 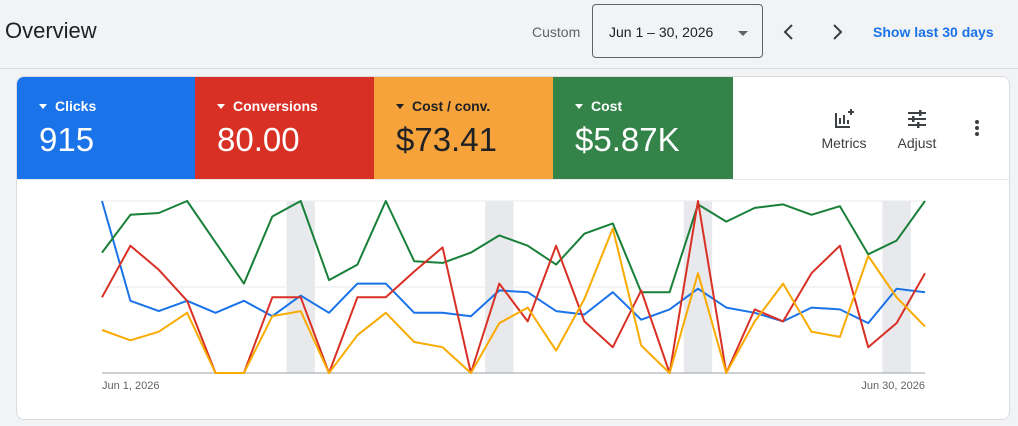 What do you see at coordinates (509, 68) in the screenshot?
I see `header-divider` at bounding box center [509, 68].